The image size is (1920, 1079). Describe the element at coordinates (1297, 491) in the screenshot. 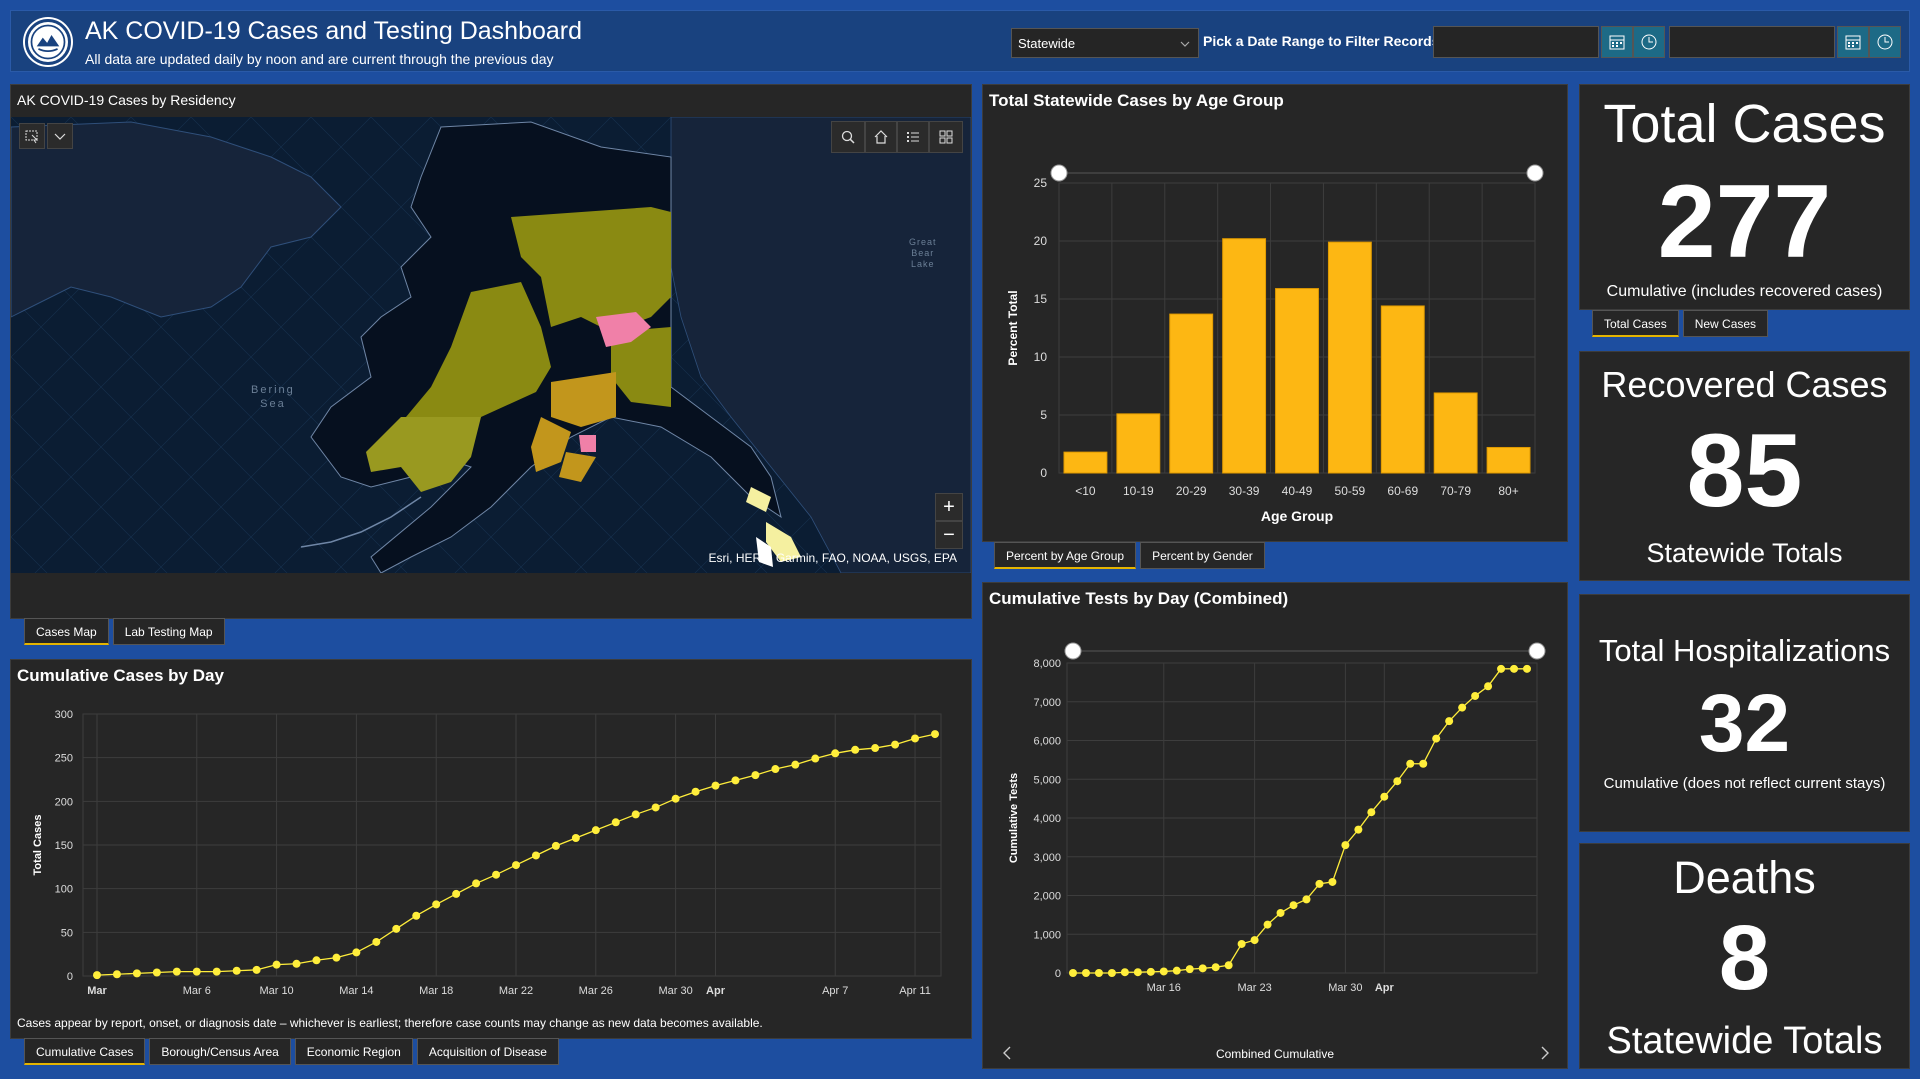

I see `x-tick-label: 40-49` at that location.